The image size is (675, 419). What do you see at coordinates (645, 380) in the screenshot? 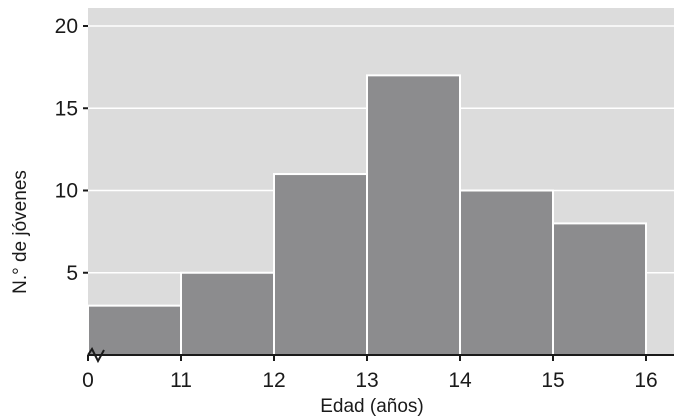
I see `x-tick-label-6: 16` at bounding box center [645, 380].